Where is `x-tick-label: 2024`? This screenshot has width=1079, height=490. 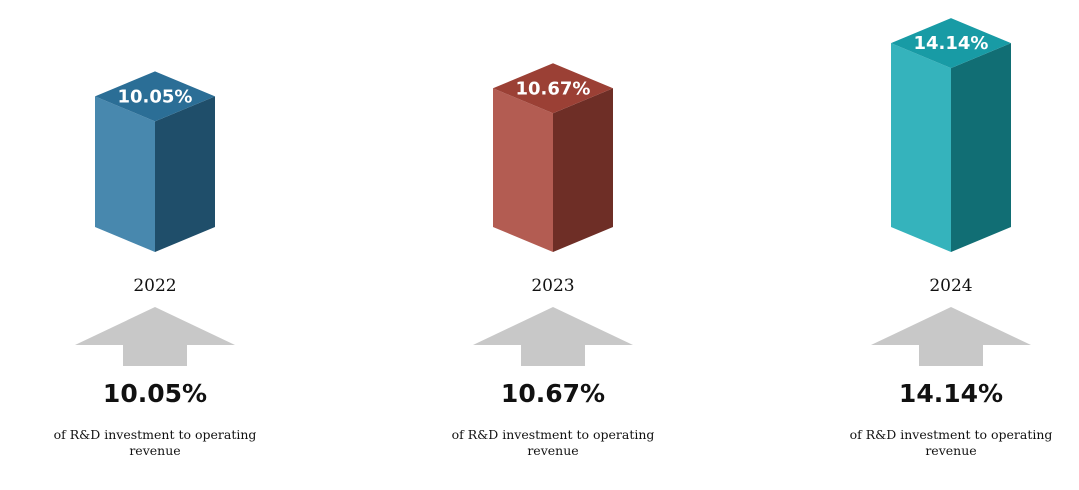 x-tick-label: 2024 is located at coordinates (950, 286).